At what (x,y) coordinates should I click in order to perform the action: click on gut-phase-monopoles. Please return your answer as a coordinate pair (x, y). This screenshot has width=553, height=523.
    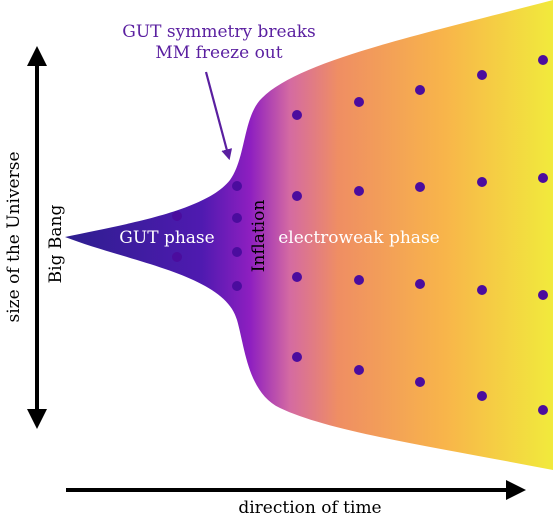
    Looking at the image, I should click on (177, 236).